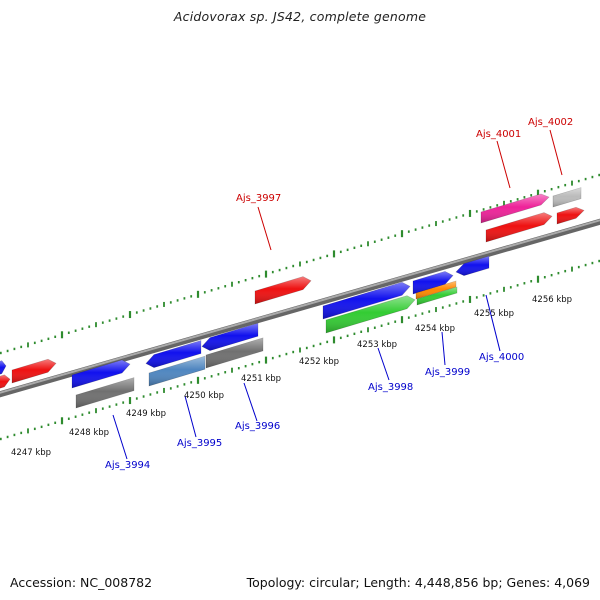 The image size is (600, 600). Describe the element at coordinates (89, 433) in the screenshot. I see `scale-label: 4248 kbp` at that location.